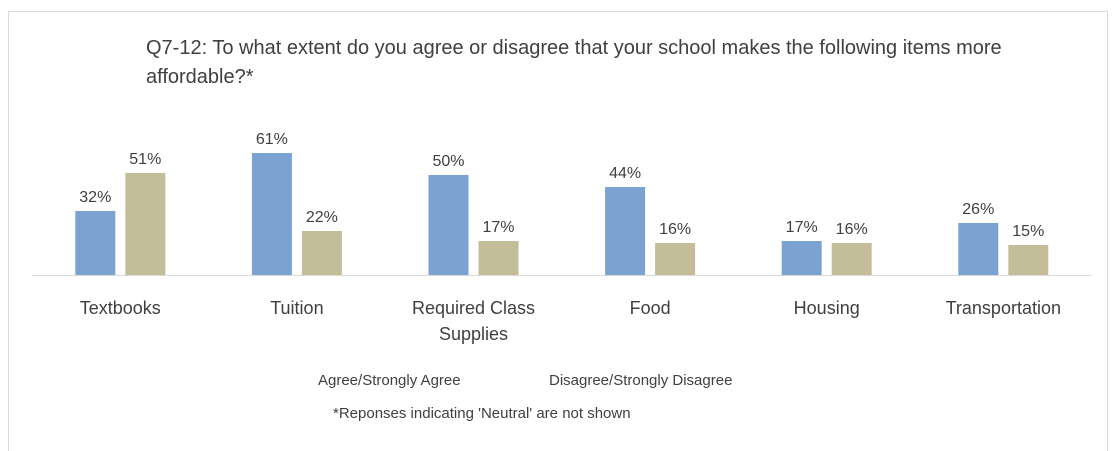 The image size is (1117, 451). I want to click on data-label-disagree-5: 15%, so click(1028, 231).